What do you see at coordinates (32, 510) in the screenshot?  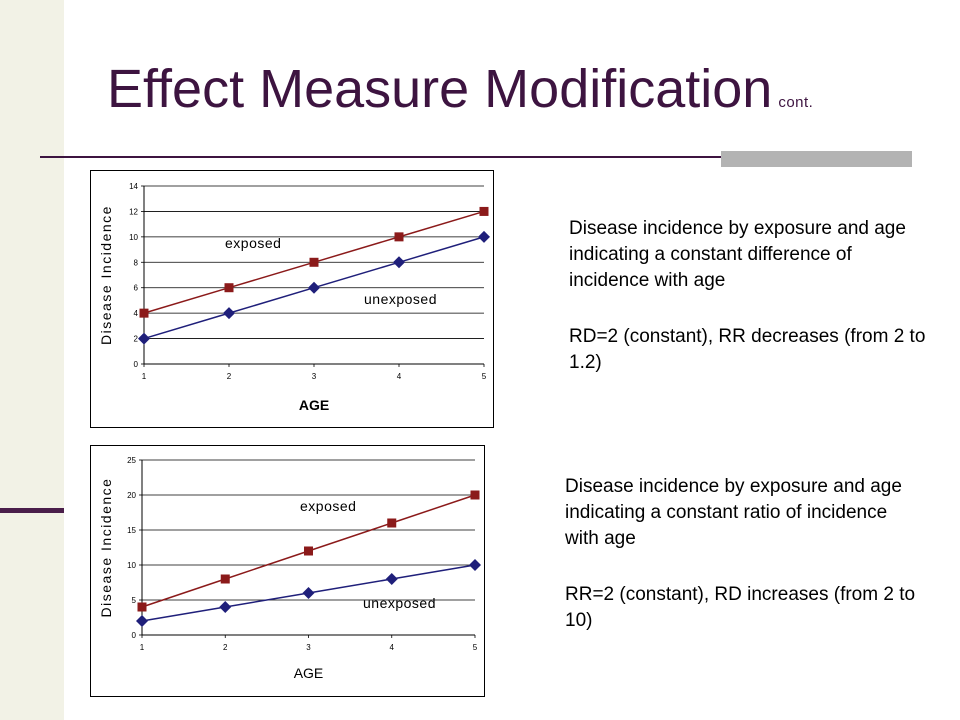 I see `side-band-mark` at bounding box center [32, 510].